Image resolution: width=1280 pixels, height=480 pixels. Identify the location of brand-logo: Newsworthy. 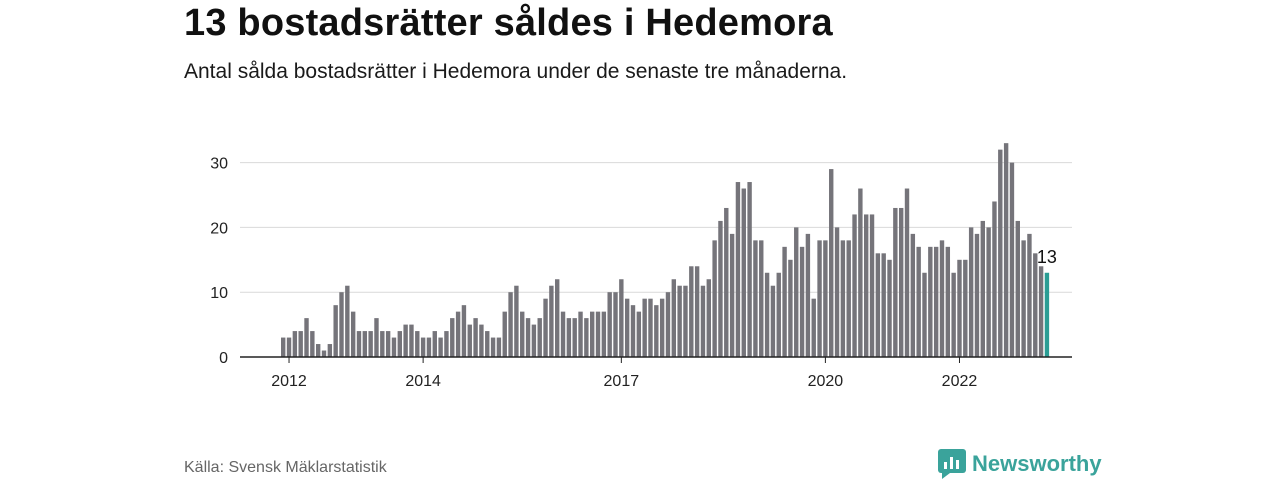
(1020, 464).